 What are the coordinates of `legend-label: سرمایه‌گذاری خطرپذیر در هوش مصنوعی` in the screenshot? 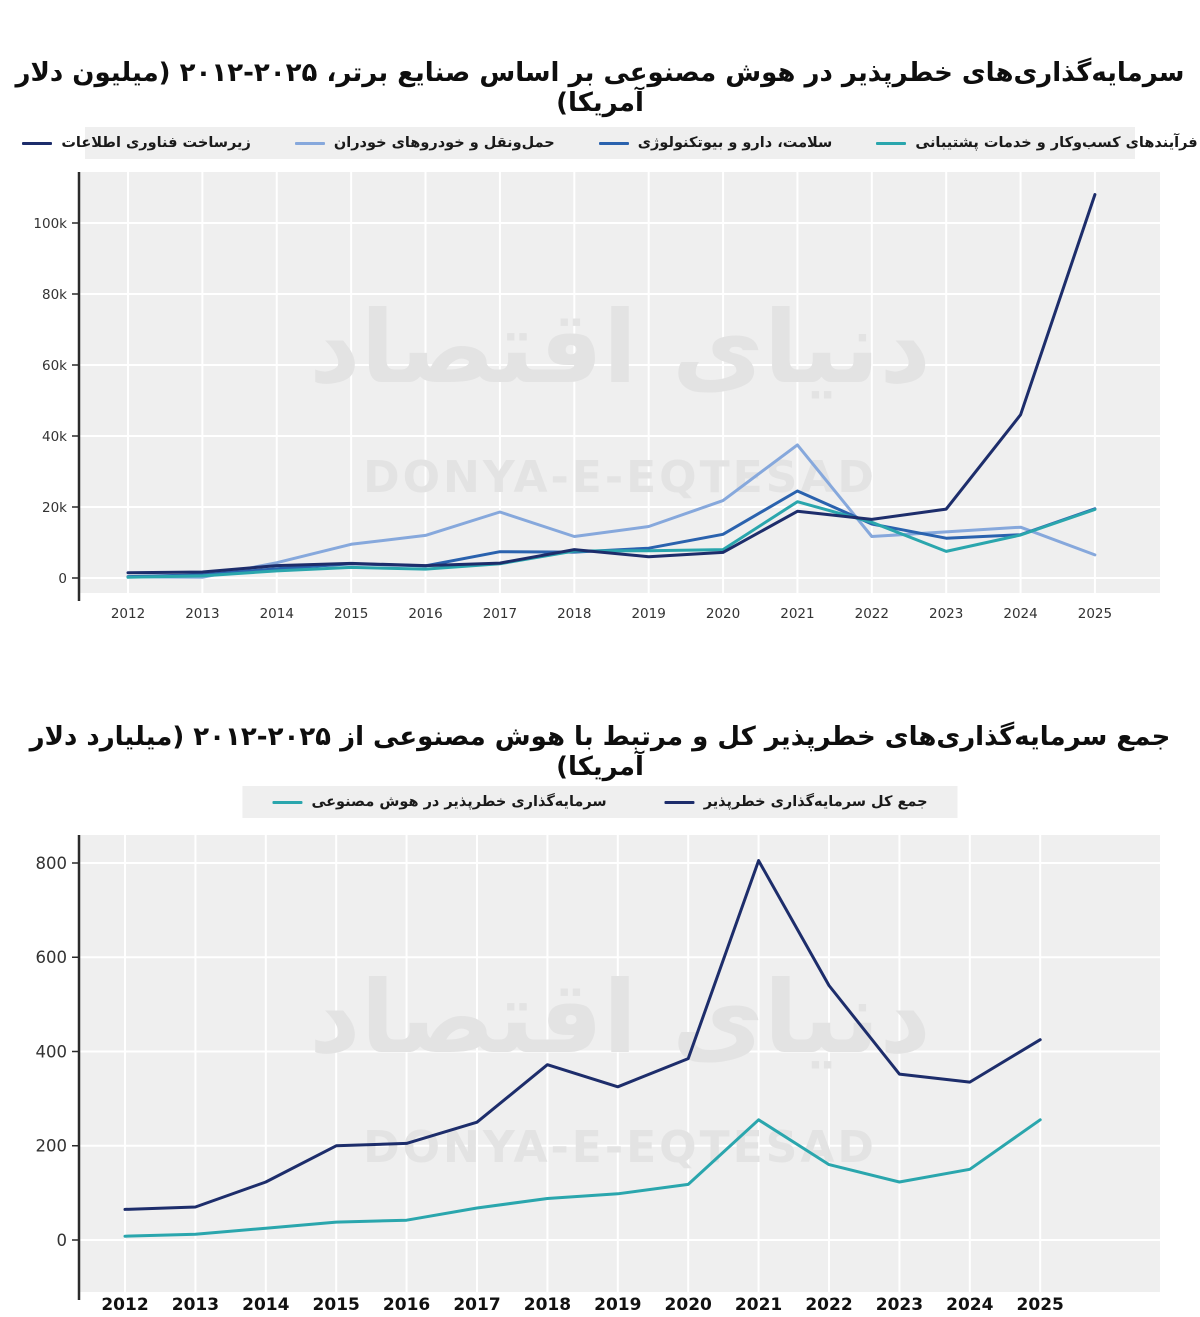 It's located at (459, 802).